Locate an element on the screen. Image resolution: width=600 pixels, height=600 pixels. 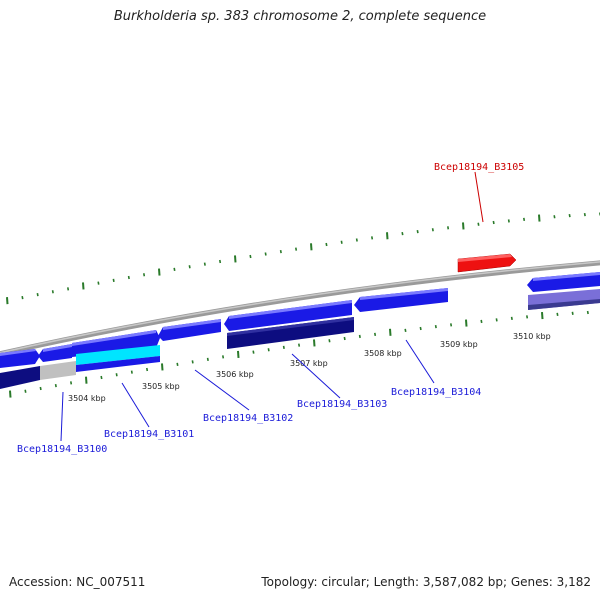
accession-text: Accession: NC_007511 is located at coordinates (77, 582).